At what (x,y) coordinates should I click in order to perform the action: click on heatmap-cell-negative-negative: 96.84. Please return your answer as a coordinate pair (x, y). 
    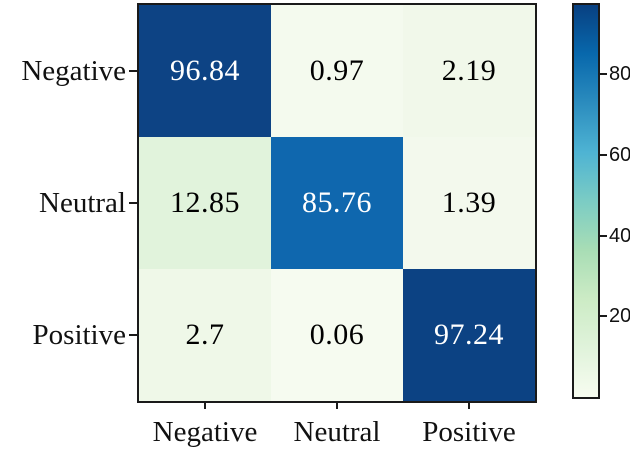
    Looking at the image, I should click on (205, 71).